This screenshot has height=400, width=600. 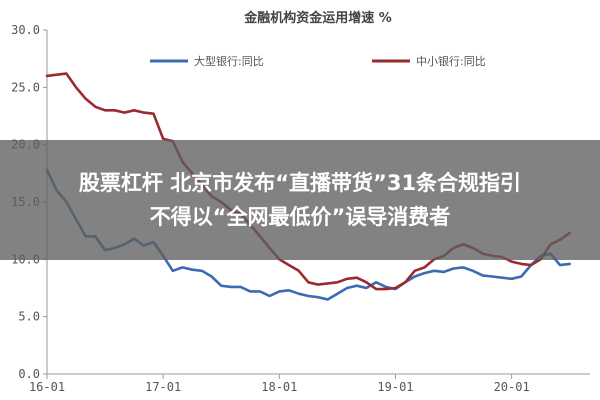 I want to click on y-tick-label: 5.0, so click(x=29, y=317).